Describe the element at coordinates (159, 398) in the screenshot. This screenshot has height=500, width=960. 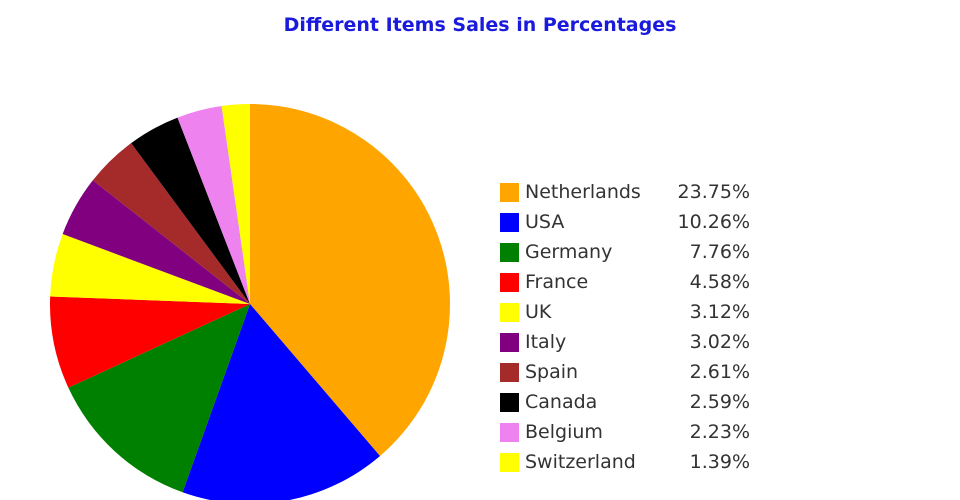
I see `pie-slice-germany` at that location.